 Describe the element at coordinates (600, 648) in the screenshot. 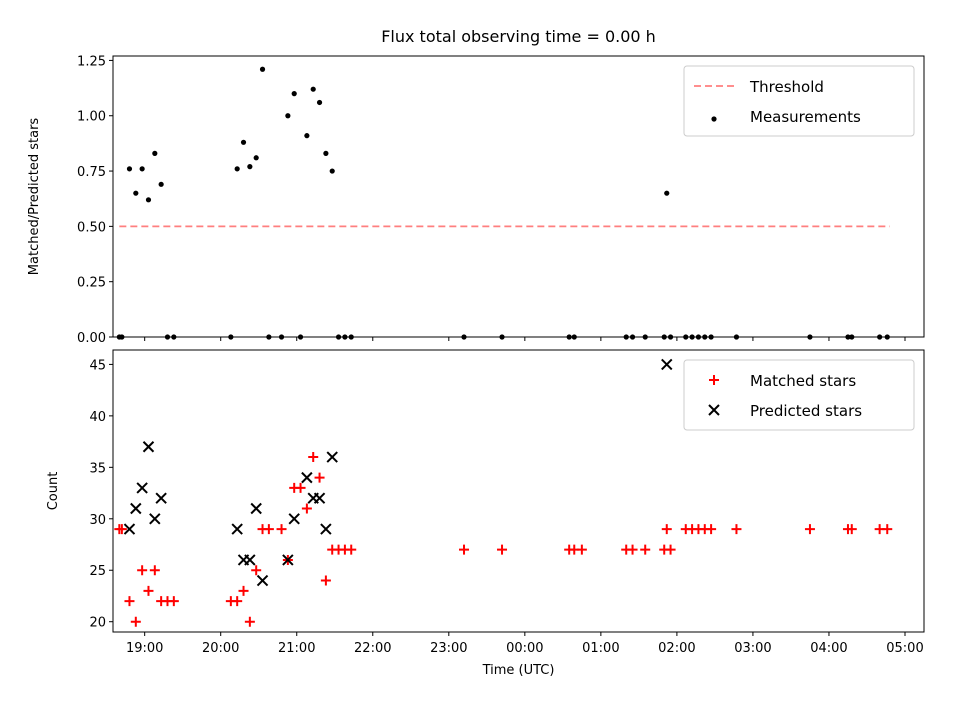

I see `x-tick-label: 01:00` at that location.